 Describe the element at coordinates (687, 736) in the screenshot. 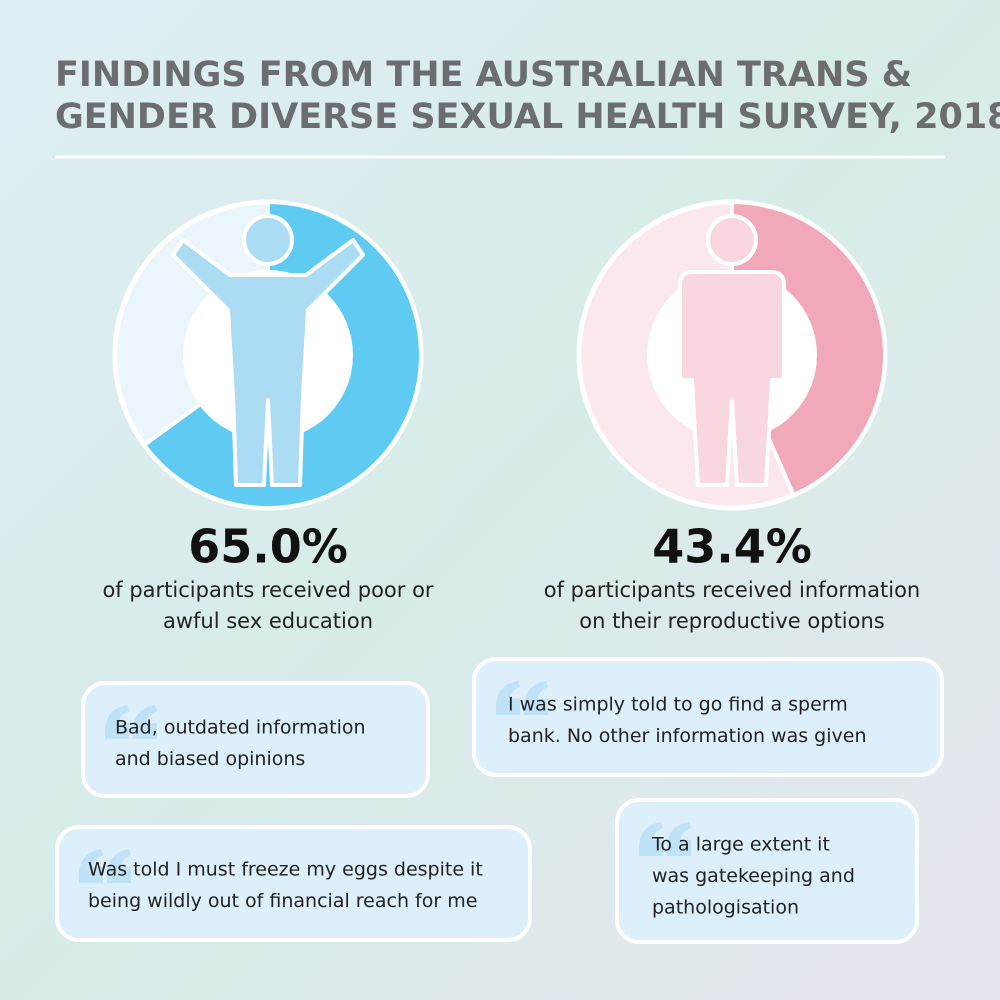

I see `quote-text: bank. No other information was given` at that location.